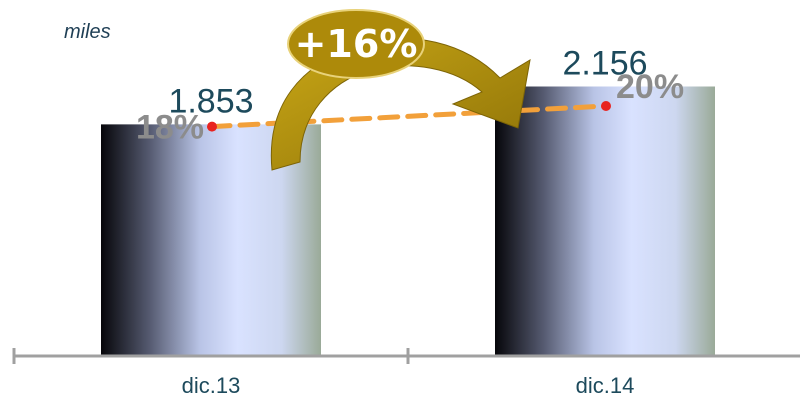 This screenshot has height=401, width=800. Describe the element at coordinates (605, 385) in the screenshot. I see `category-label: dic.14` at that location.